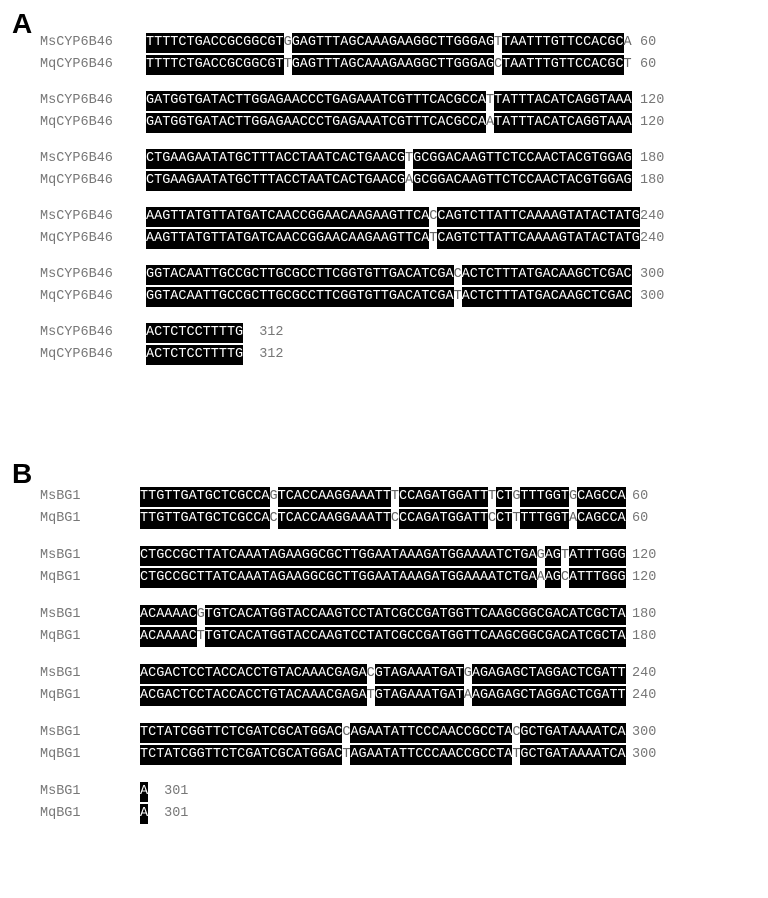  What do you see at coordinates (572, 497) in the screenshot?
I see `variant-residue: G` at bounding box center [572, 497].